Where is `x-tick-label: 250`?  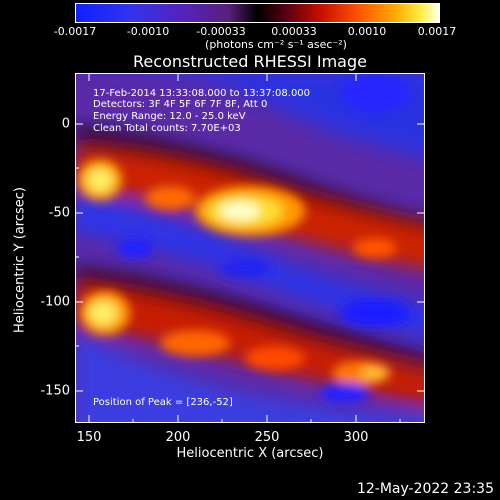
x-tick-label: 250 is located at coordinates (267, 437).